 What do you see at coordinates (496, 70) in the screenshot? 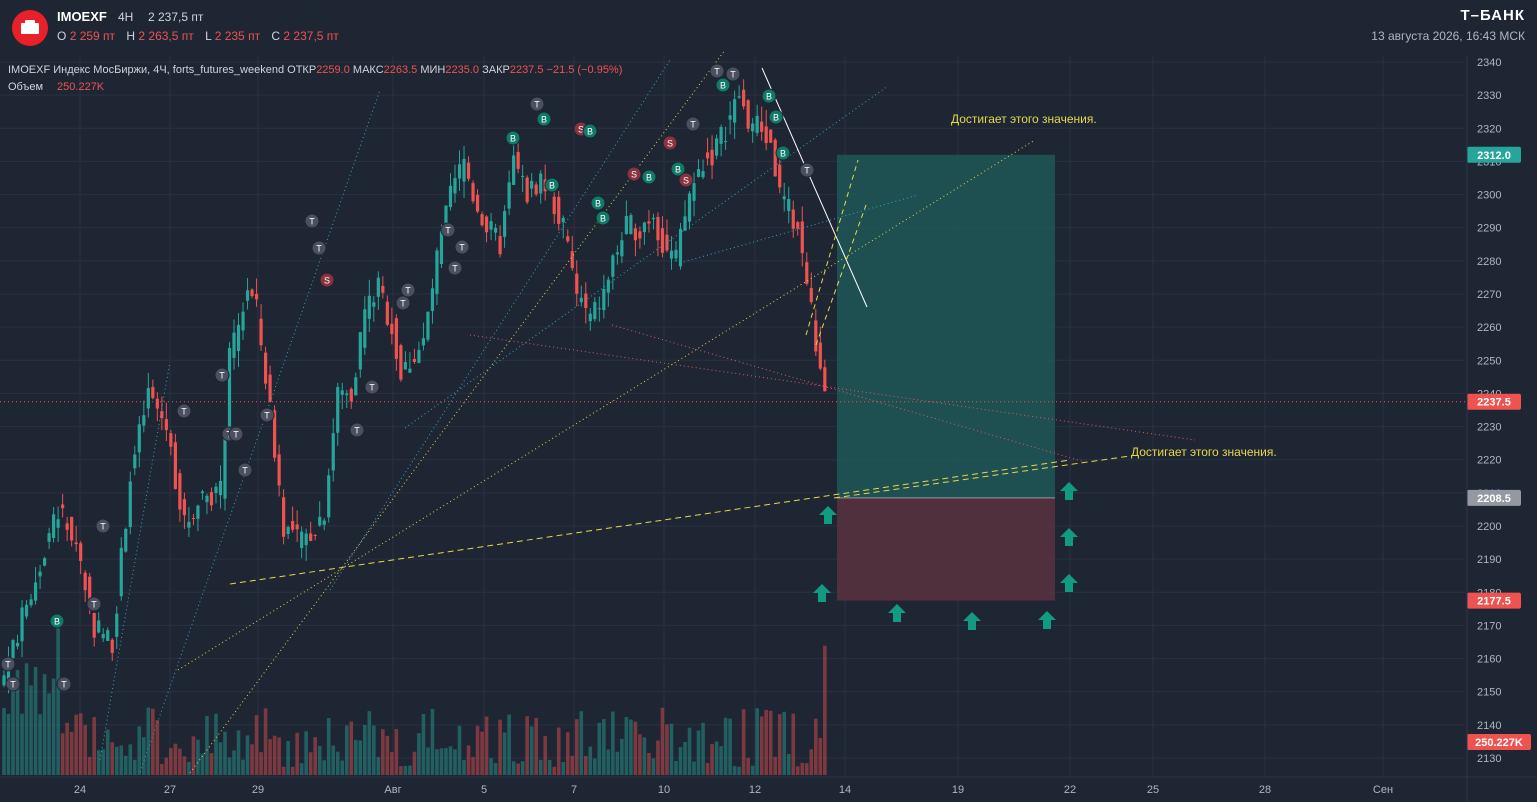
I see `legend-close-label: ЗАКР` at bounding box center [496, 70].